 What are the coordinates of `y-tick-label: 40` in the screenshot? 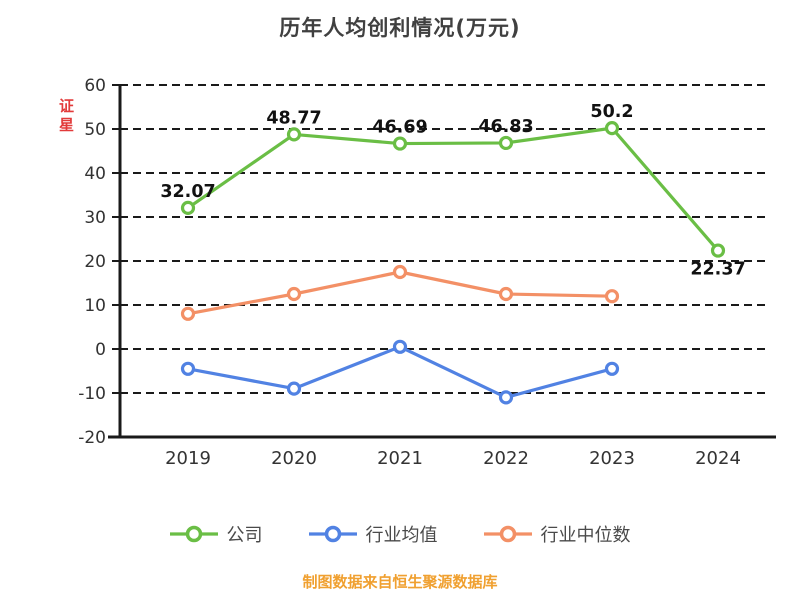 It's located at (95, 174).